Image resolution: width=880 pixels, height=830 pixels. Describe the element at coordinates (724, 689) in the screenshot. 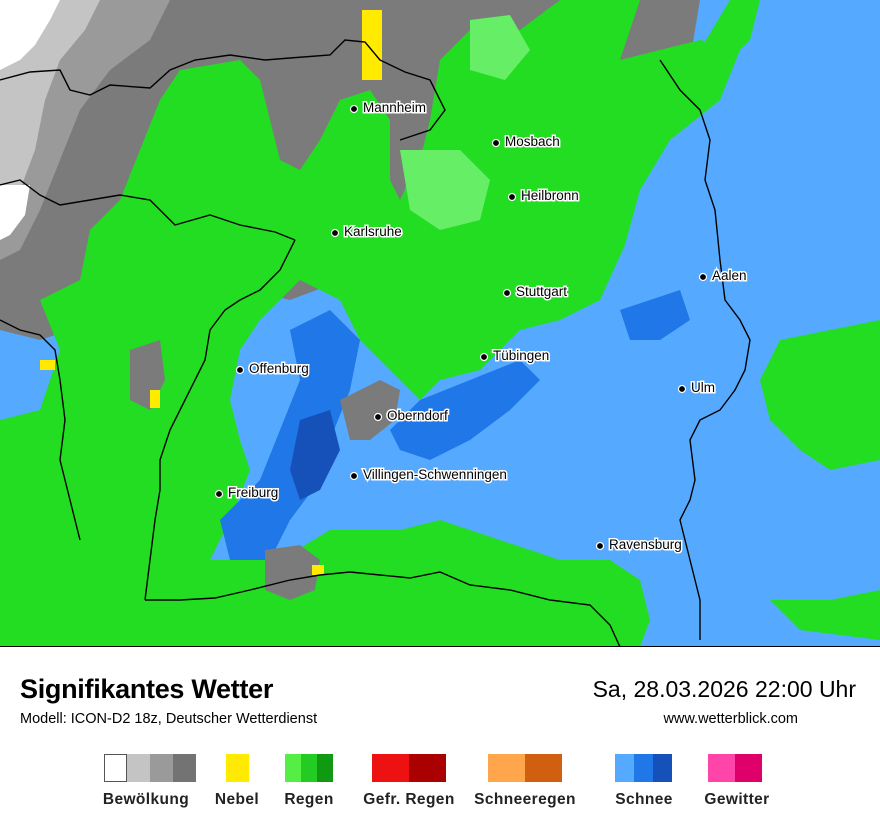

I see `forecast-datetime: Sa, 28.03.2026 22:00 Uhr` at that location.